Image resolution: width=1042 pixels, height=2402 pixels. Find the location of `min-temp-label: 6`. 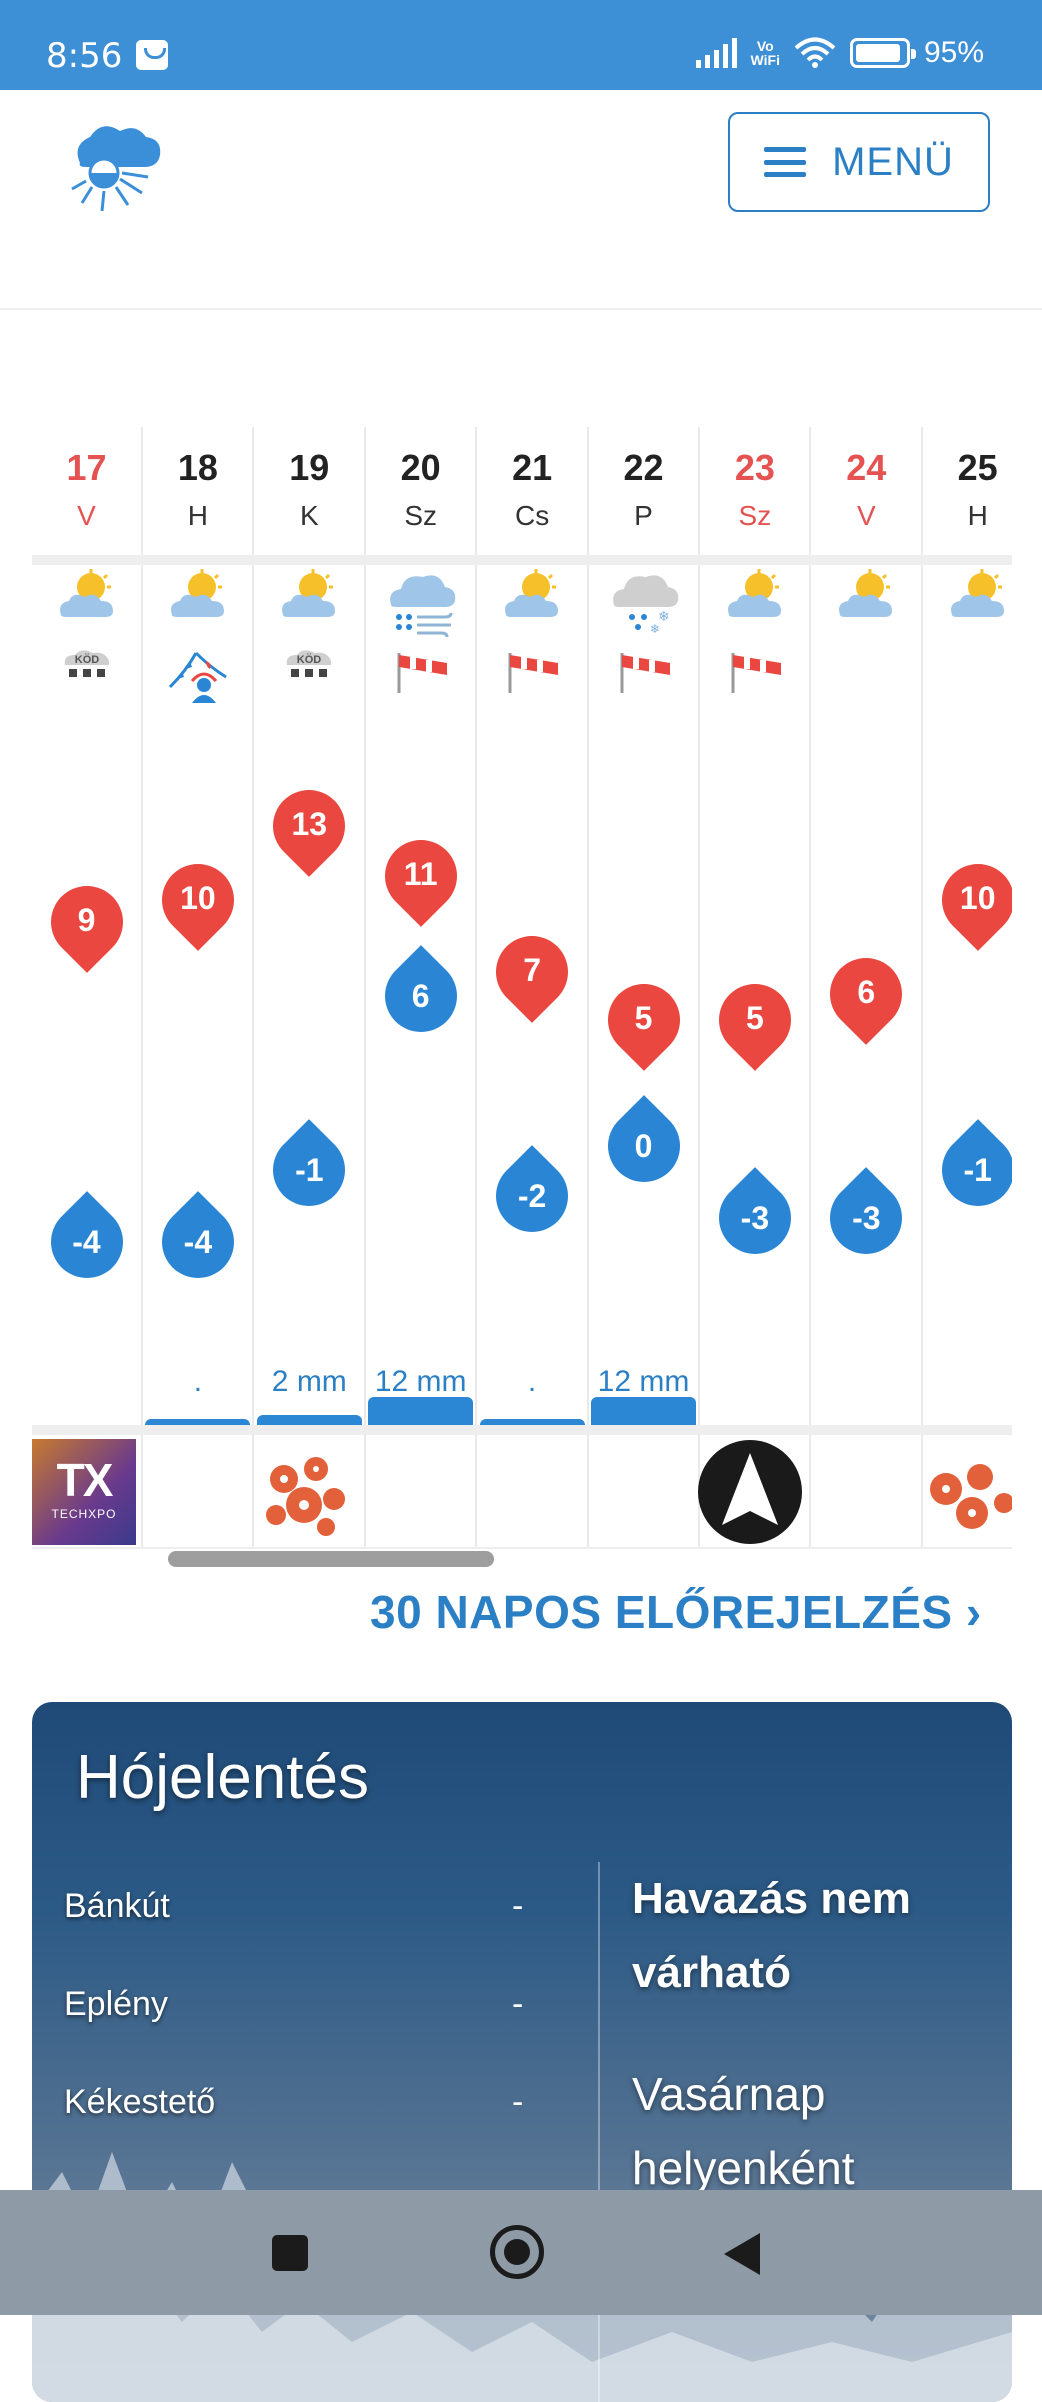

min-temp-label: 6 is located at coordinates (420, 996).